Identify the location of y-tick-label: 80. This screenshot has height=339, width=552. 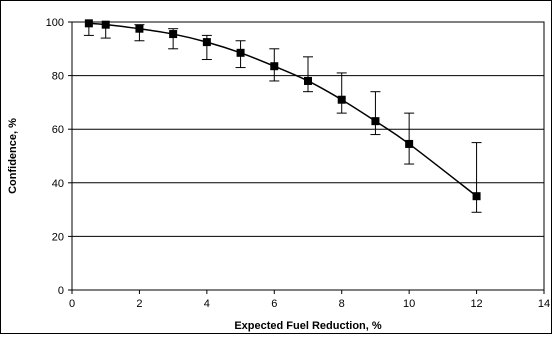
(58, 77).